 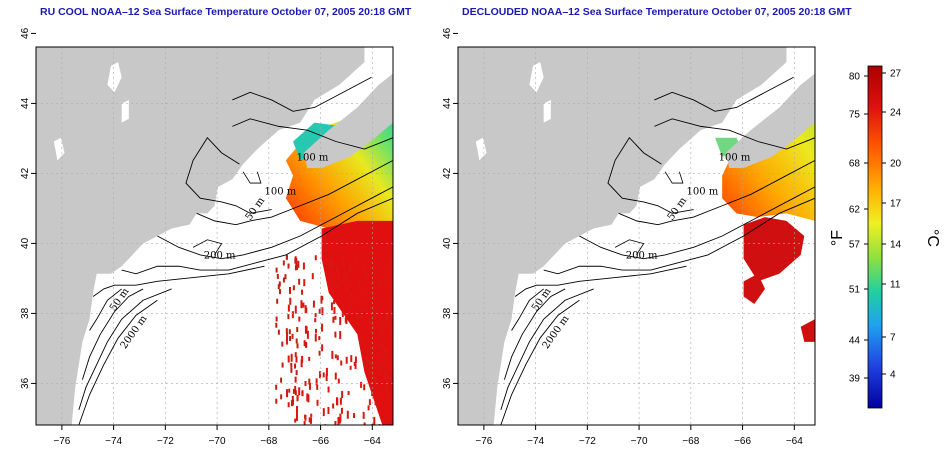 I want to click on celsius-tick-label: 11, so click(x=895, y=285).